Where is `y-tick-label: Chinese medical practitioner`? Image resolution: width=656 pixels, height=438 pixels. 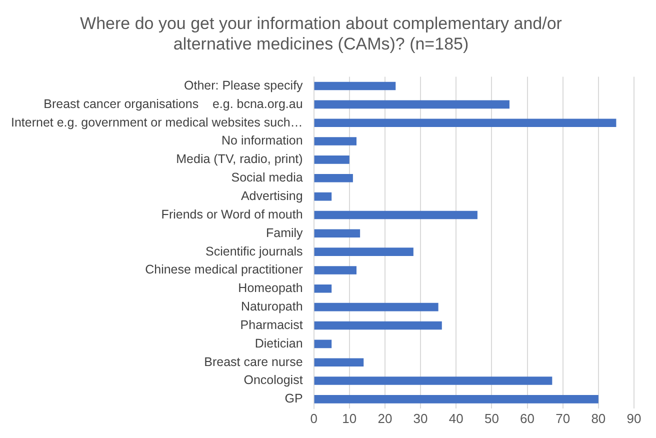
y-tick-label: Chinese medical practitioner is located at coordinates (224, 269).